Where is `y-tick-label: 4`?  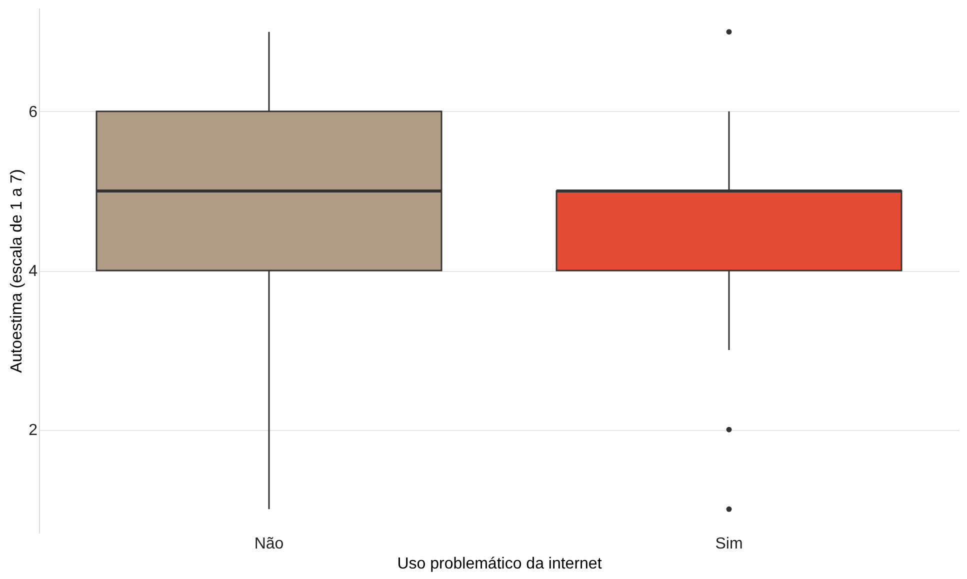 y-tick-label: 4 is located at coordinates (33, 271).